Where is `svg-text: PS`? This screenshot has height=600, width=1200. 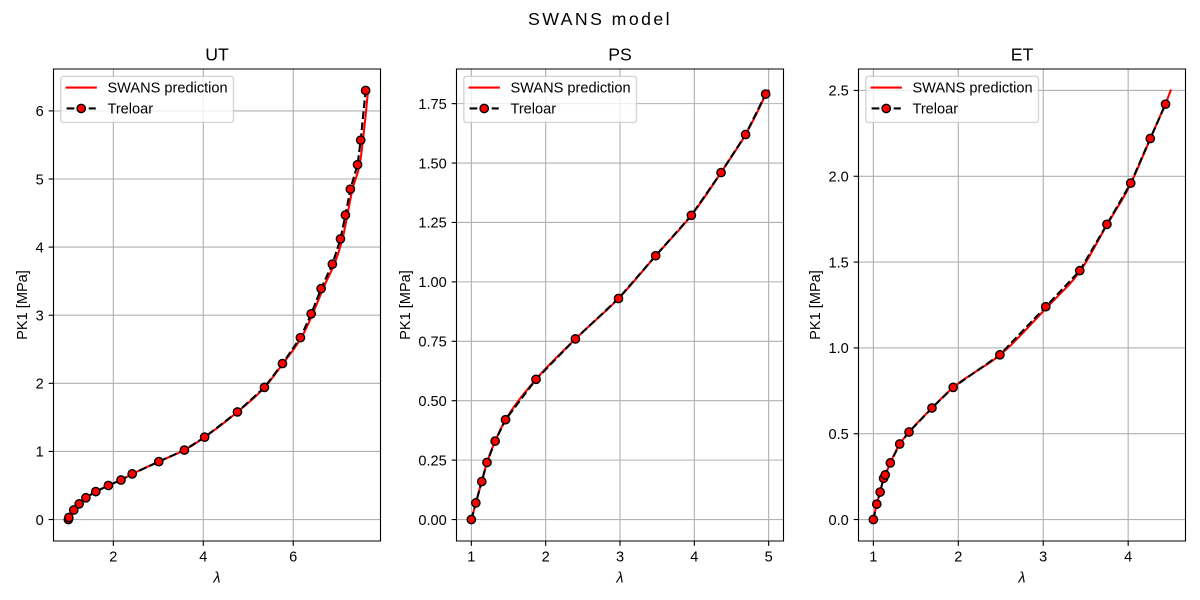
svg-text: PS is located at coordinates (620, 55).